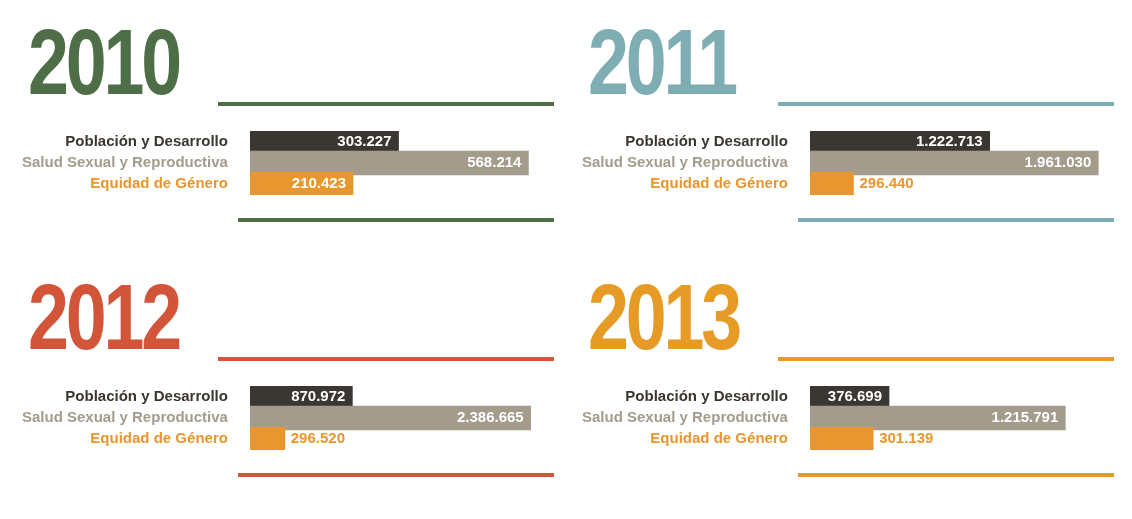 This screenshot has height=519, width=1132. Describe the element at coordinates (319, 183) in the screenshot. I see `data-label: 210.423` at that location.